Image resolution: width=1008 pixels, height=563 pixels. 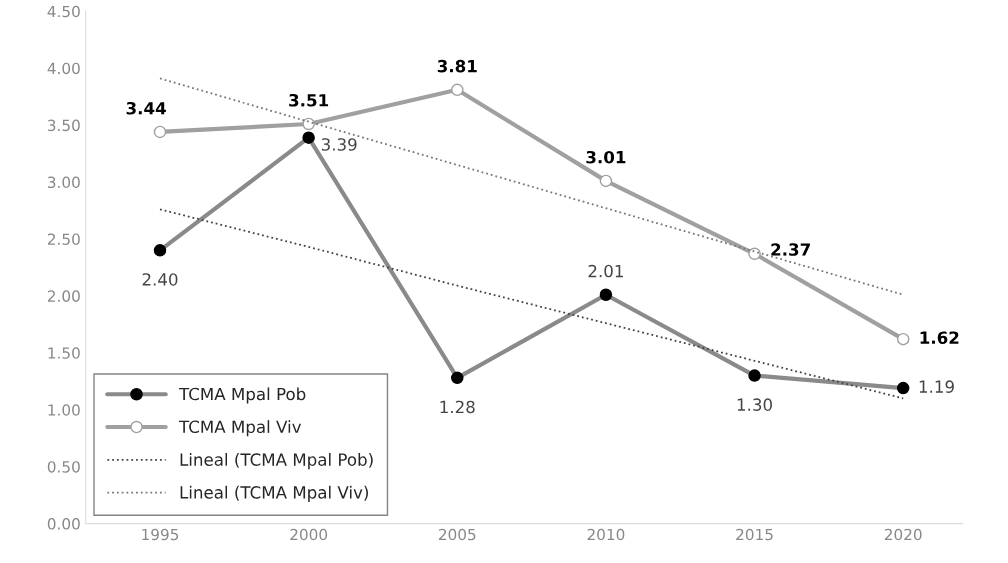 I want to click on x-tick-label: 1995, so click(x=160, y=534).